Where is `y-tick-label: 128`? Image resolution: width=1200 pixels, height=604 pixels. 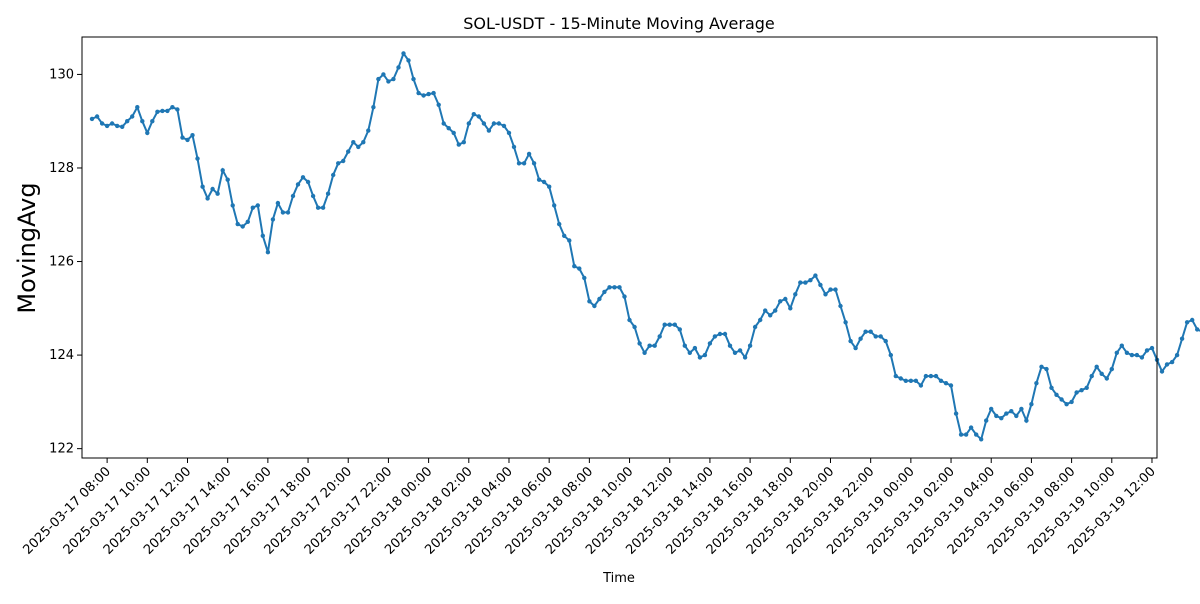 y-tick-label: 128 is located at coordinates (61, 168).